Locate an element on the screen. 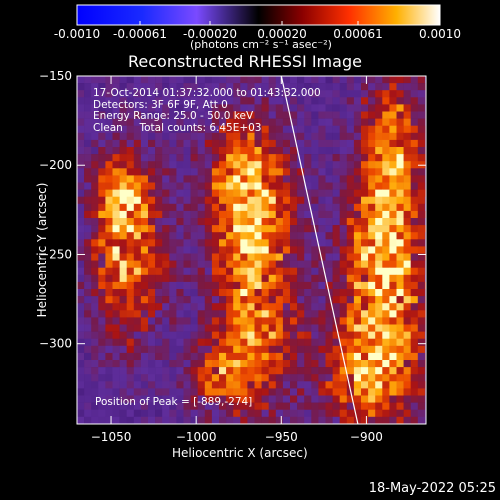  x-tick-label: −1000 is located at coordinates (196, 437).